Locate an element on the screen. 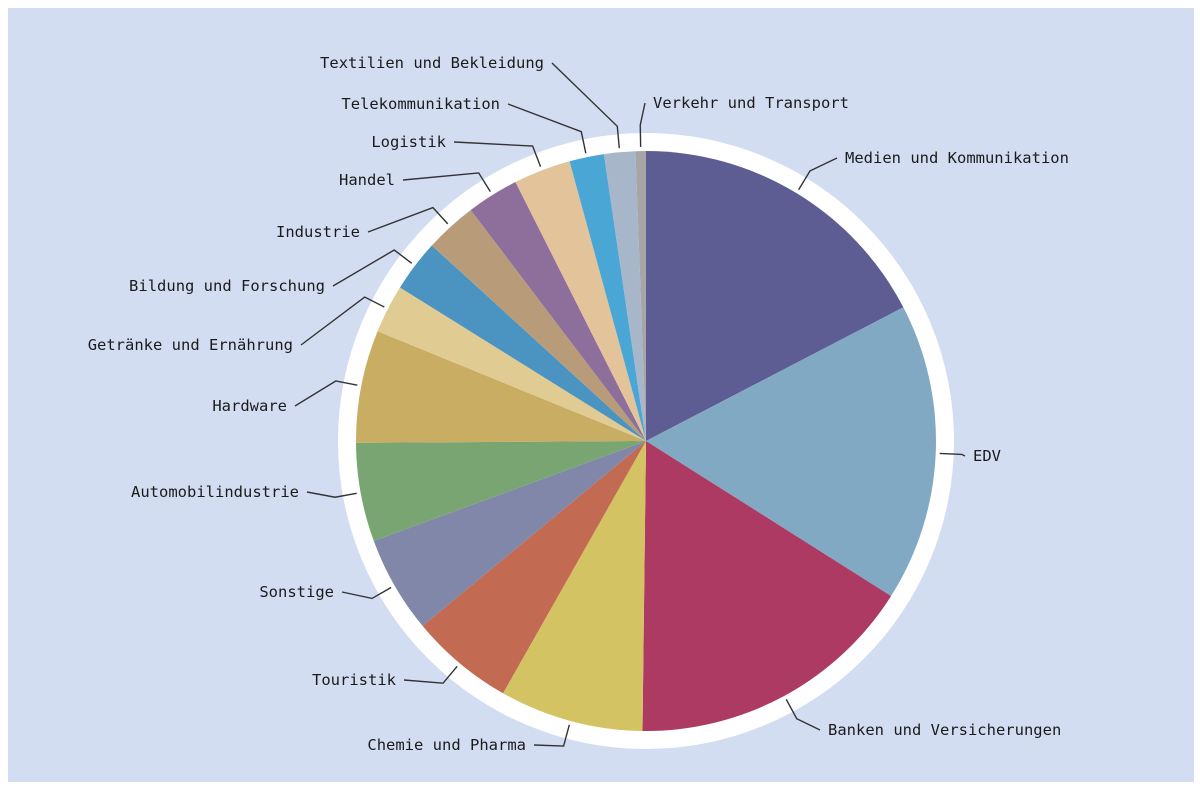 The image size is (1200, 790). pie-slice-telekommunikation is located at coordinates (607, 297).